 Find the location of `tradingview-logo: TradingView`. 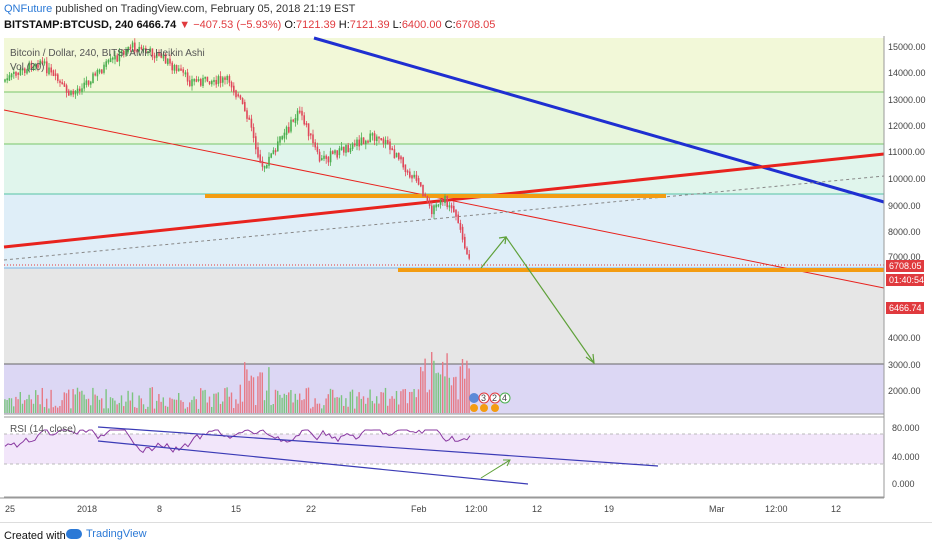

tradingview-logo: TradingView is located at coordinates (106, 534).